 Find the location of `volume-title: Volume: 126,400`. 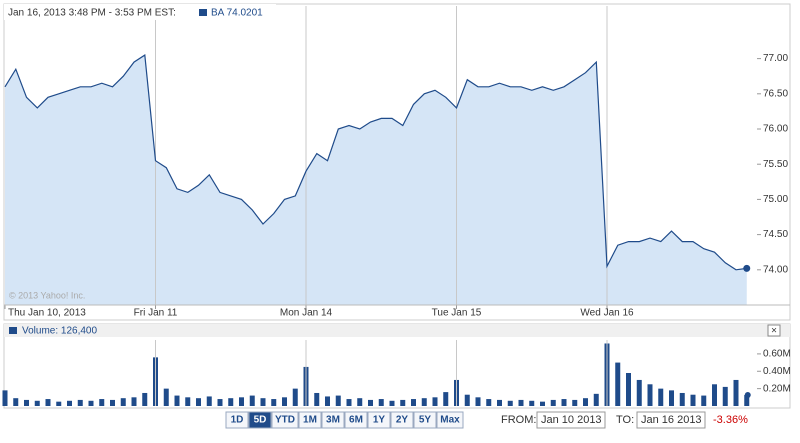

volume-title: Volume: 126,400 is located at coordinates (59, 331).